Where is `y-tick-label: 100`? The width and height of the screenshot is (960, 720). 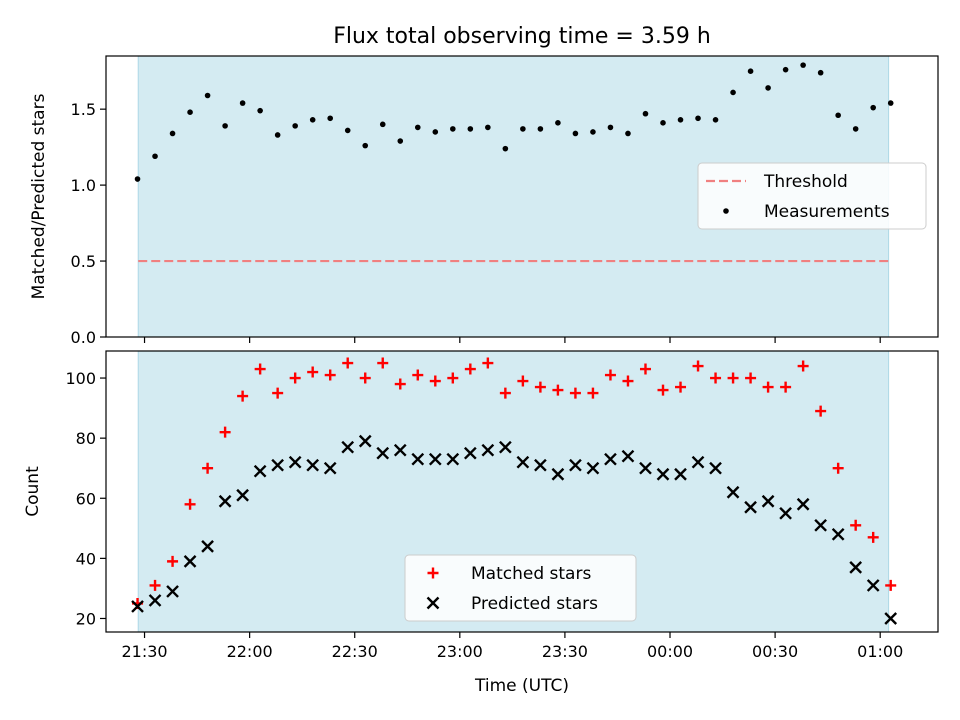 y-tick-label: 100 is located at coordinates (80, 378).